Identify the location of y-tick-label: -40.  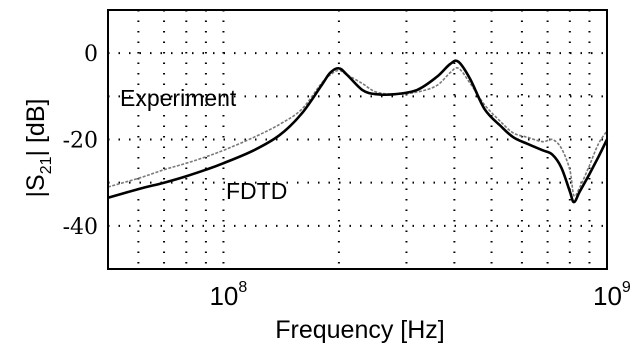
(80, 227).